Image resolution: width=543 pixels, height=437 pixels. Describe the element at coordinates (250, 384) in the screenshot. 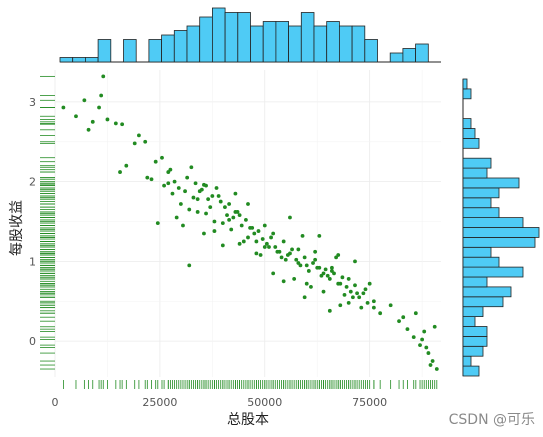

I see `x-rug` at that location.